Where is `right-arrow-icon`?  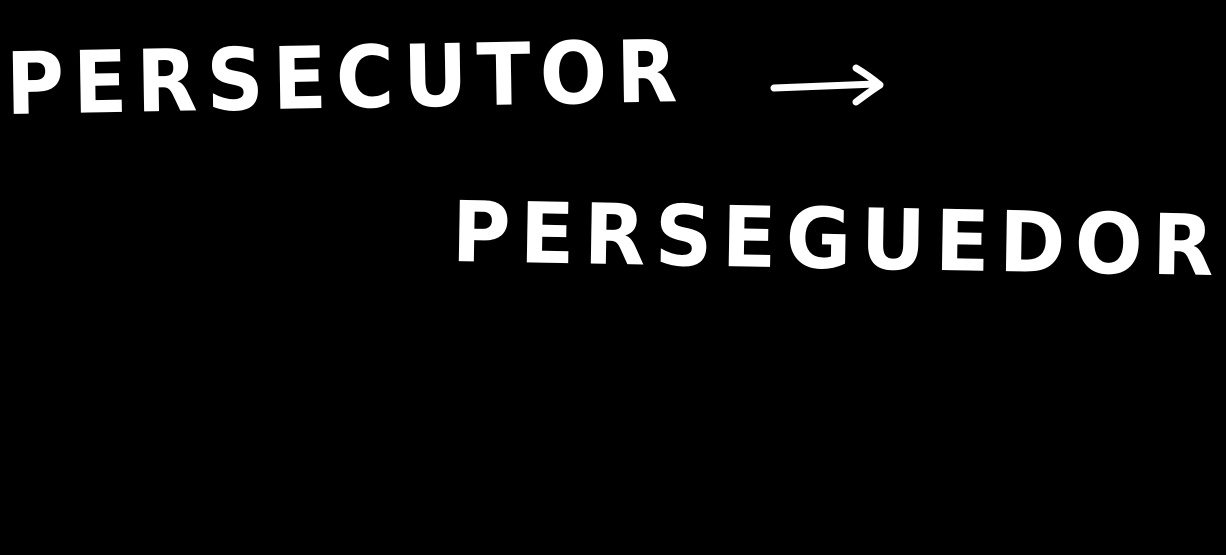
right-arrow-icon is located at coordinates (827, 85).